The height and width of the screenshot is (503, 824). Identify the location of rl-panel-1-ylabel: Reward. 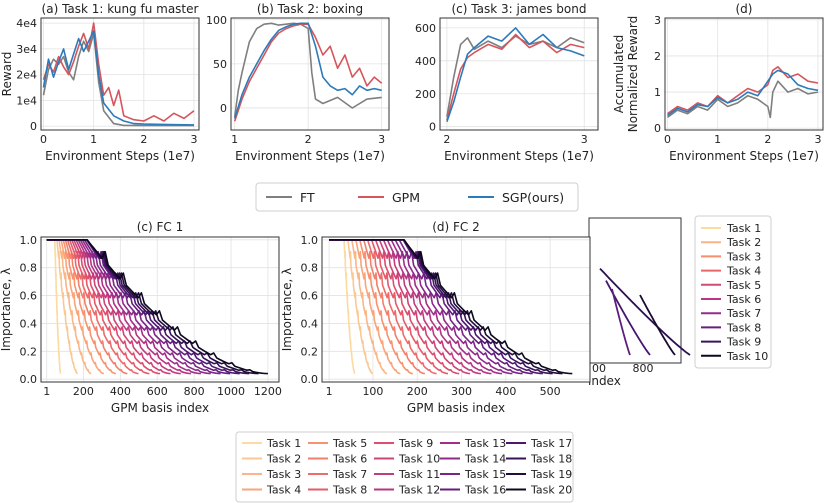
(7, 74).